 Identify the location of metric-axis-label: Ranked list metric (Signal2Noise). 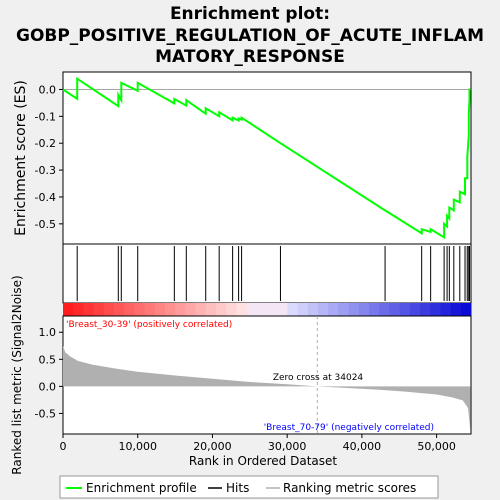
(17, 374).